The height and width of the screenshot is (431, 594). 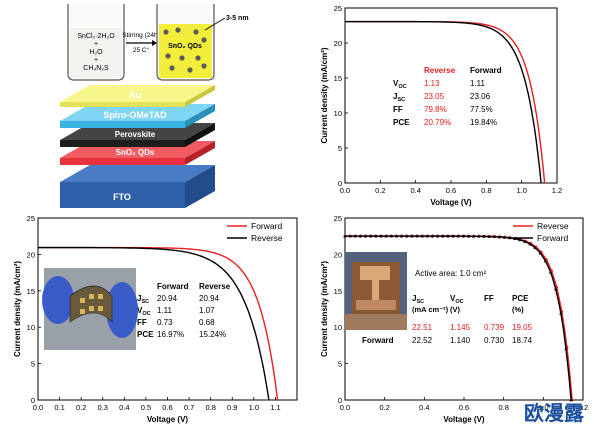 I want to click on size-pointer, so click(x=215, y=24).